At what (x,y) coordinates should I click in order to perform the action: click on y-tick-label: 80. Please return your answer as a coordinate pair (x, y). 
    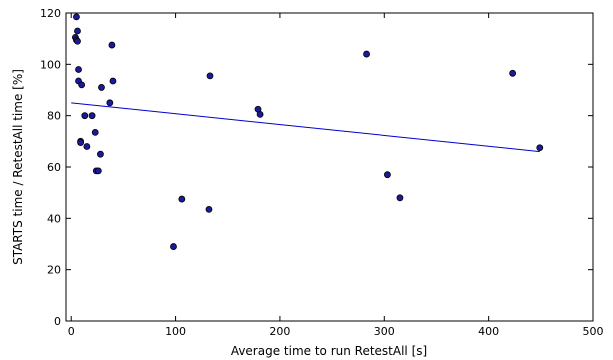
    Looking at the image, I should click on (54, 116).